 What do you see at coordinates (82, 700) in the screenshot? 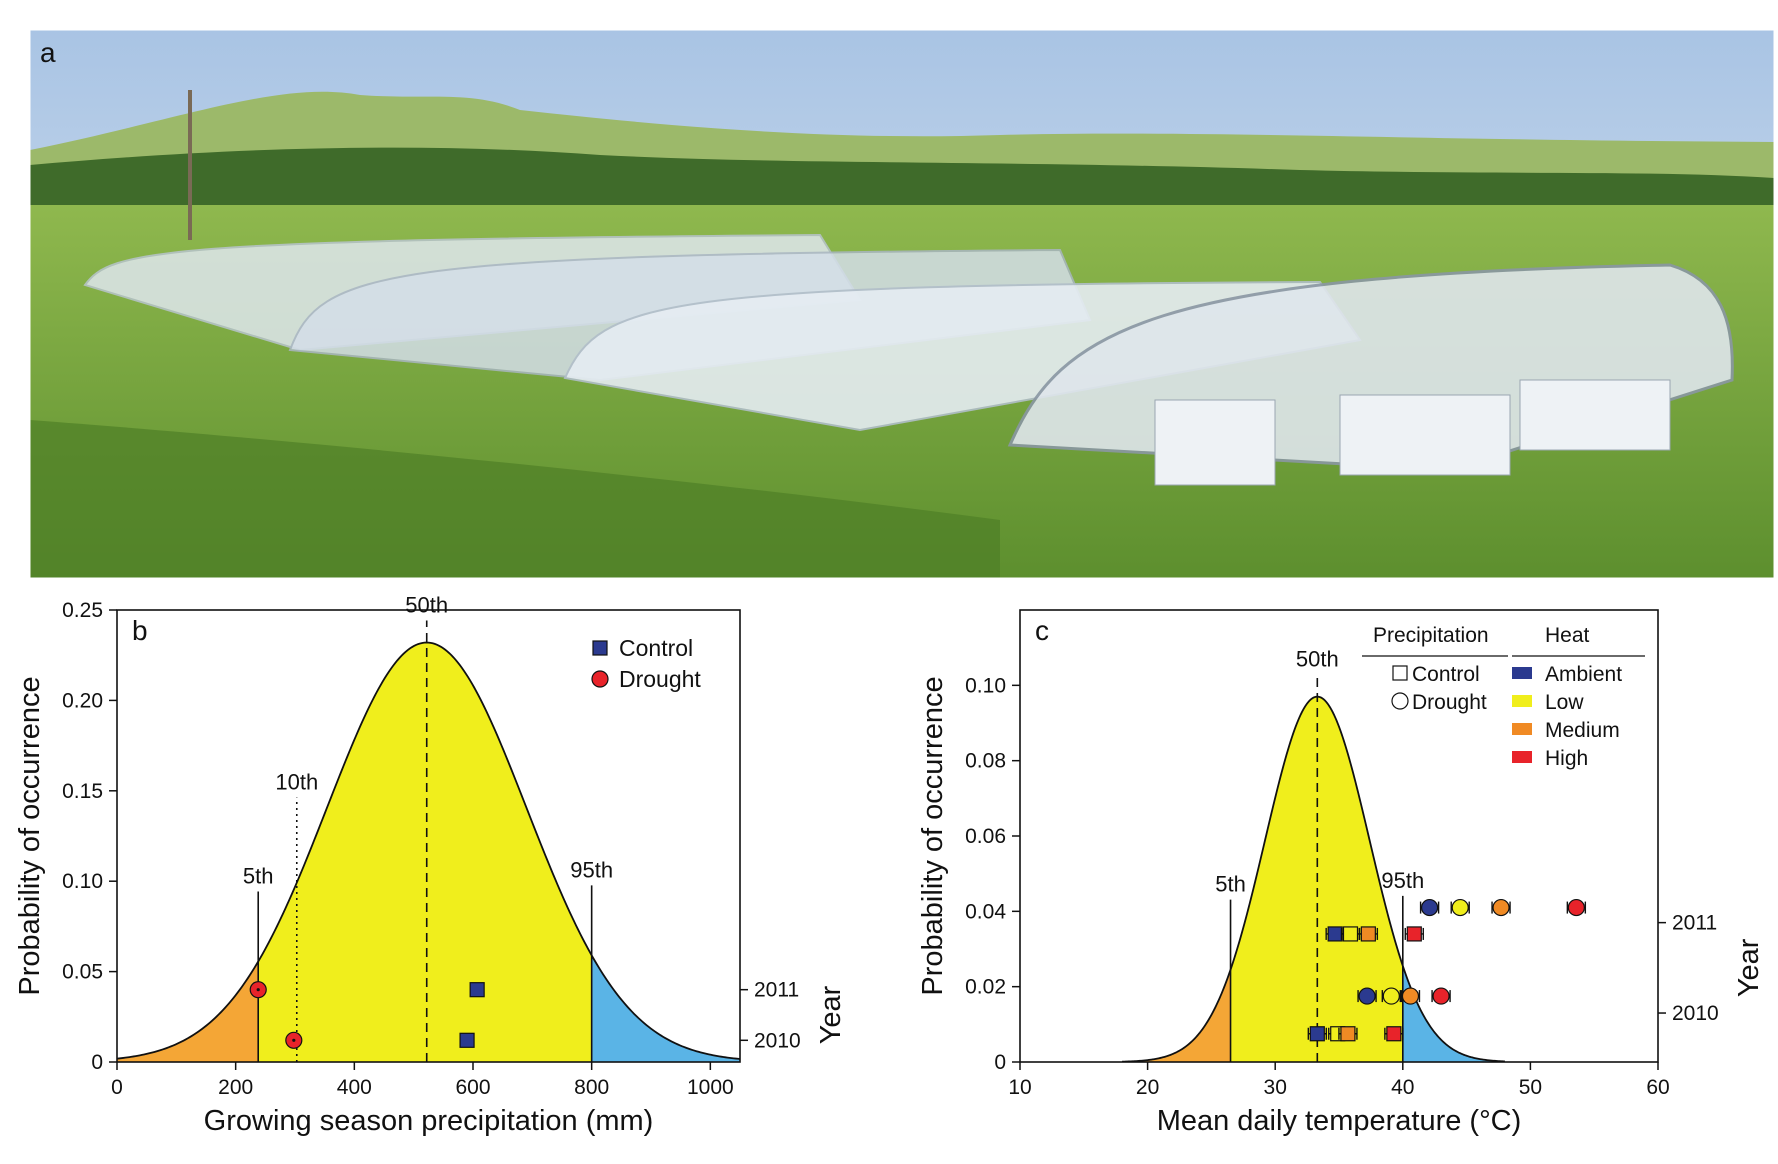
I see `y-tick-label: 0.20` at bounding box center [82, 700].